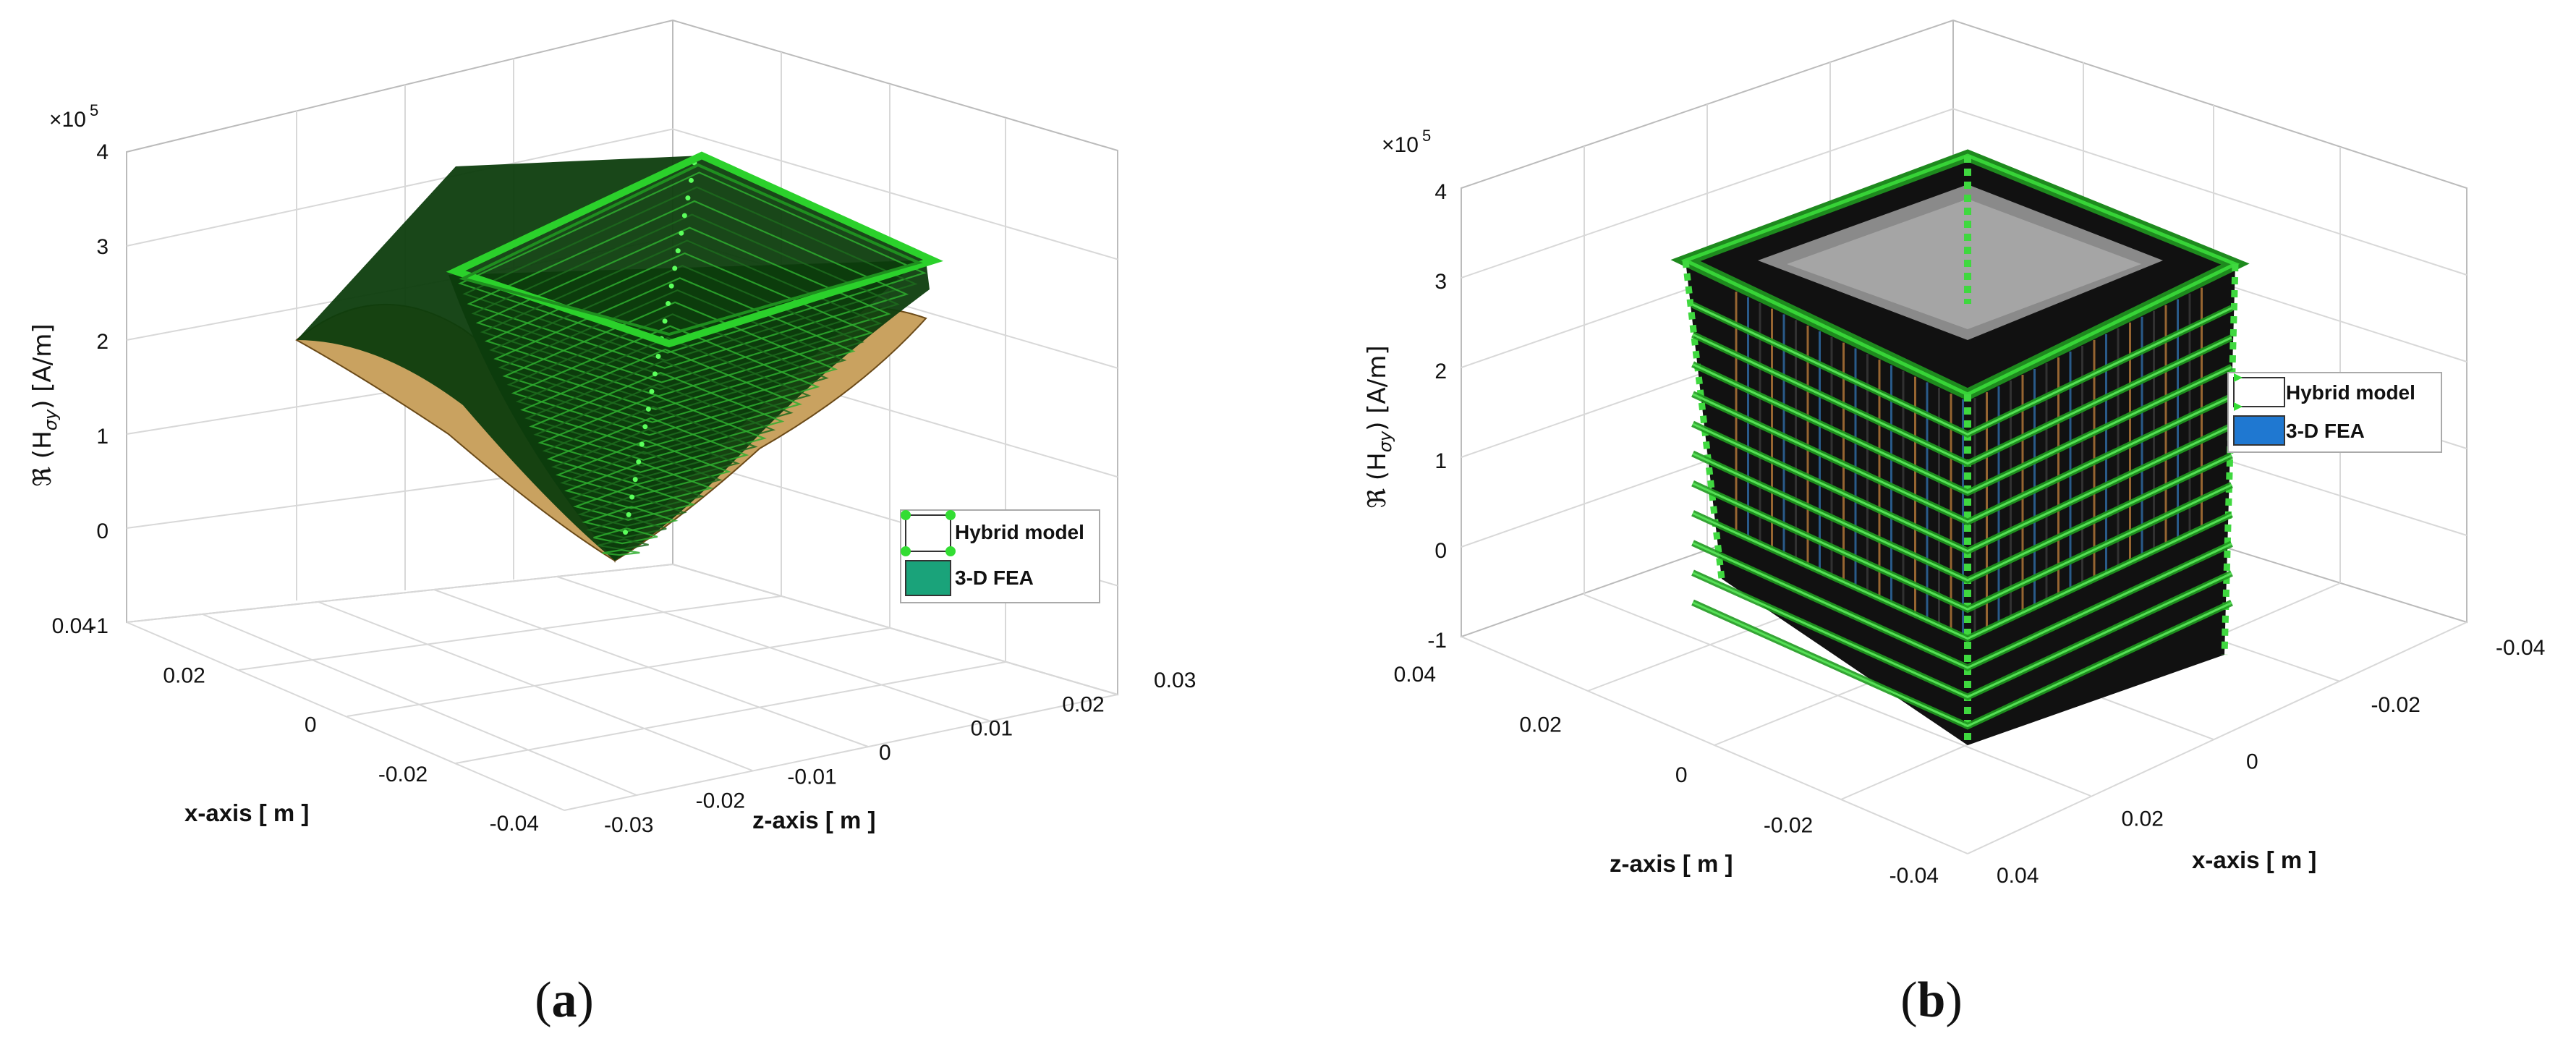 This screenshot has height=1044, width=2576. Describe the element at coordinates (620, 356) in the screenshot. I see `panel-a-surface-hybrid` at that location.